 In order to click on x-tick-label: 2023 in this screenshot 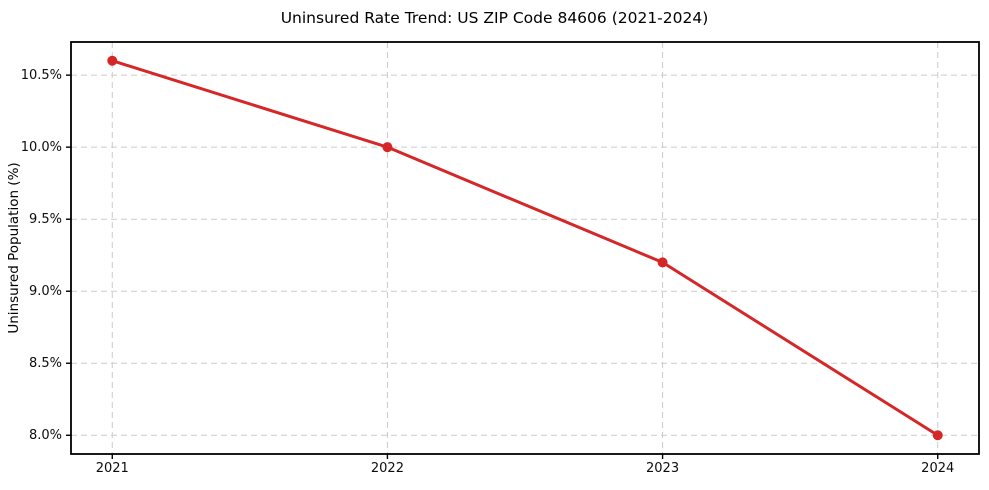, I will do `click(663, 468)`.